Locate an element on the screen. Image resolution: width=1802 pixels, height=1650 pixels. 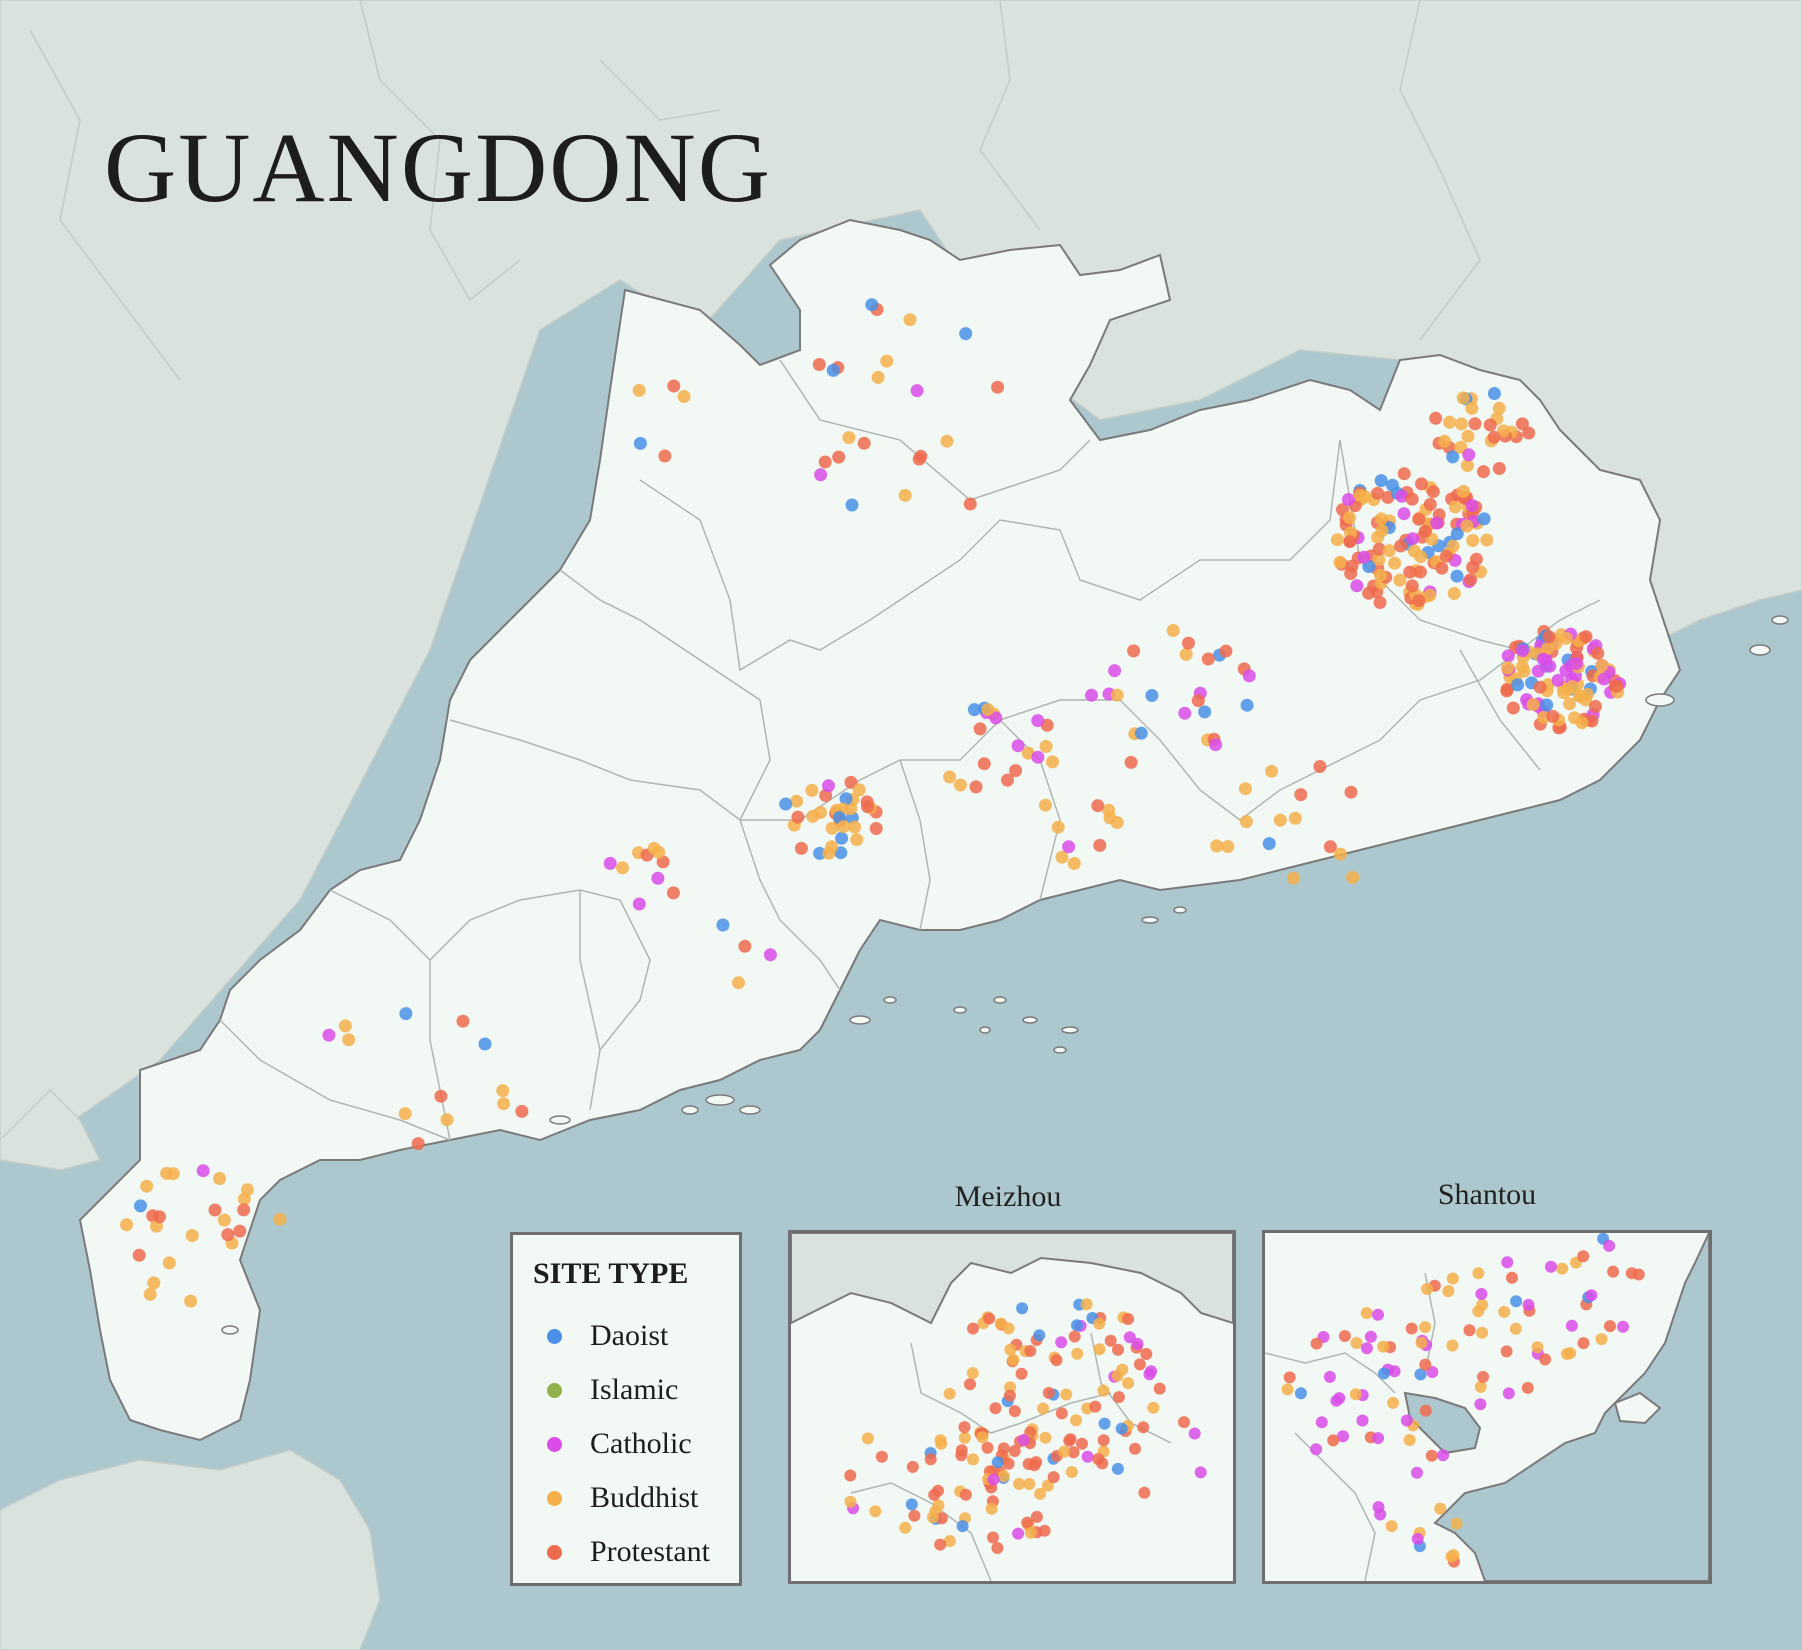
inset-meizhou-markers is located at coordinates (1025, 1426).